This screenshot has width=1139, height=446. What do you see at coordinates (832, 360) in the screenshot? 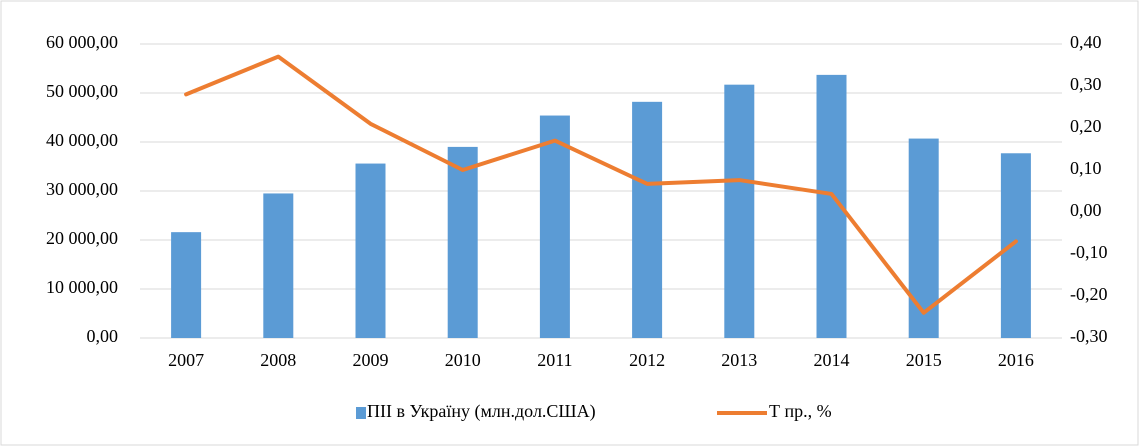
I see `x-tick-label: 2014` at bounding box center [832, 360].